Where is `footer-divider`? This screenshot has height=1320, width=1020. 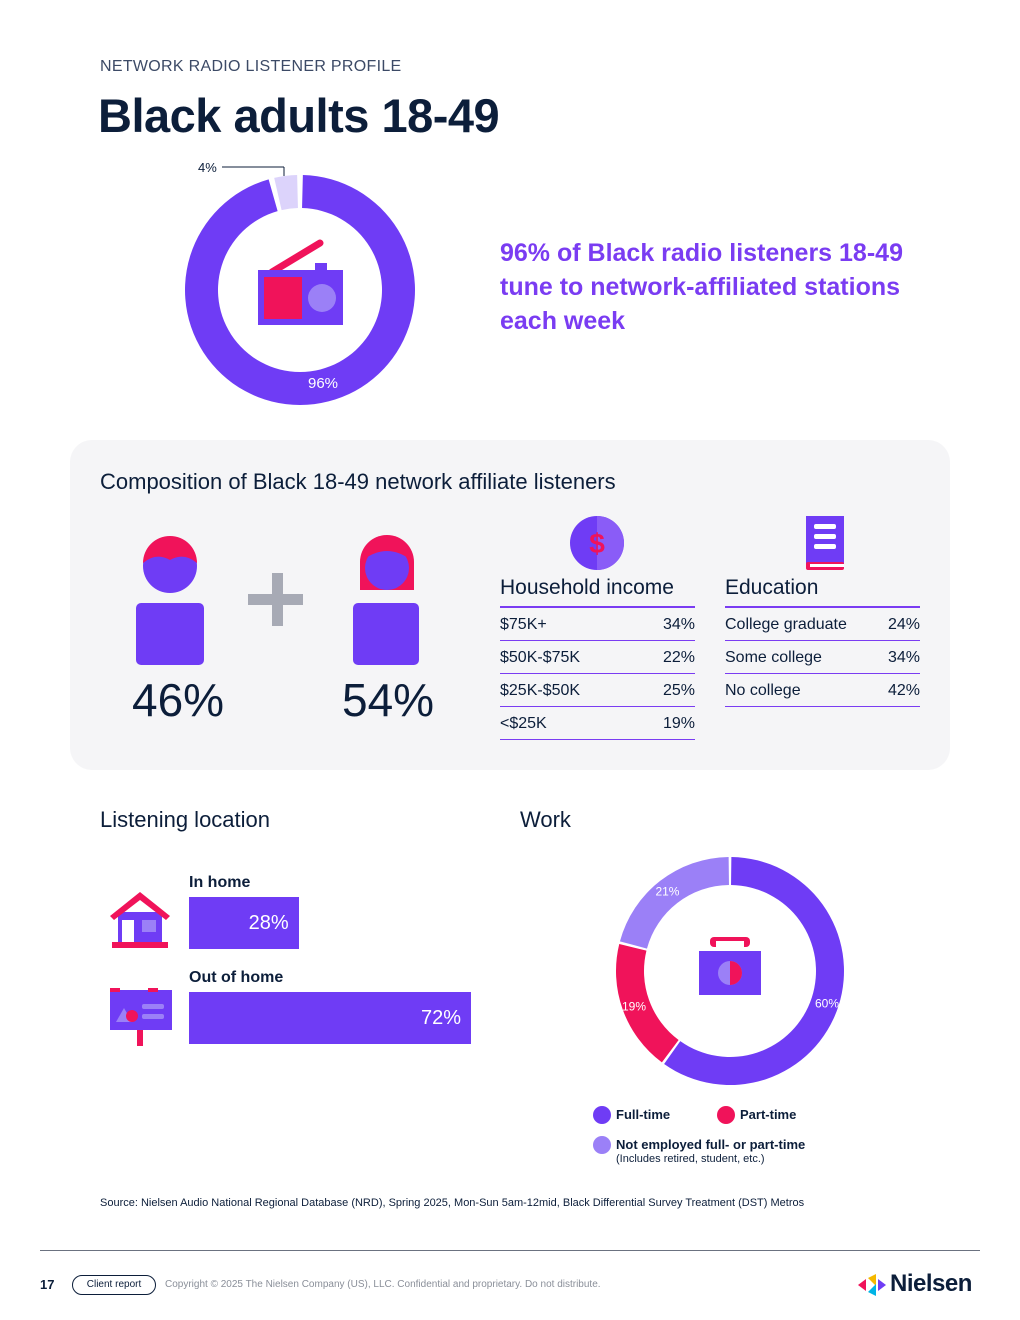 footer-divider is located at coordinates (510, 1250).